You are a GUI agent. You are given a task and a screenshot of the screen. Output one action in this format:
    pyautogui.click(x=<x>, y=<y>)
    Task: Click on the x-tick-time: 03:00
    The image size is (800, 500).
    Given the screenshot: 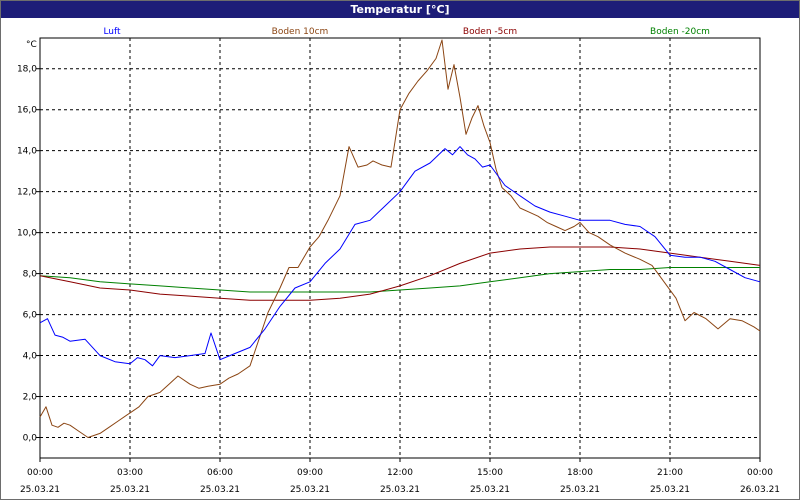 What is the action you would take?
    pyautogui.click(x=130, y=473)
    